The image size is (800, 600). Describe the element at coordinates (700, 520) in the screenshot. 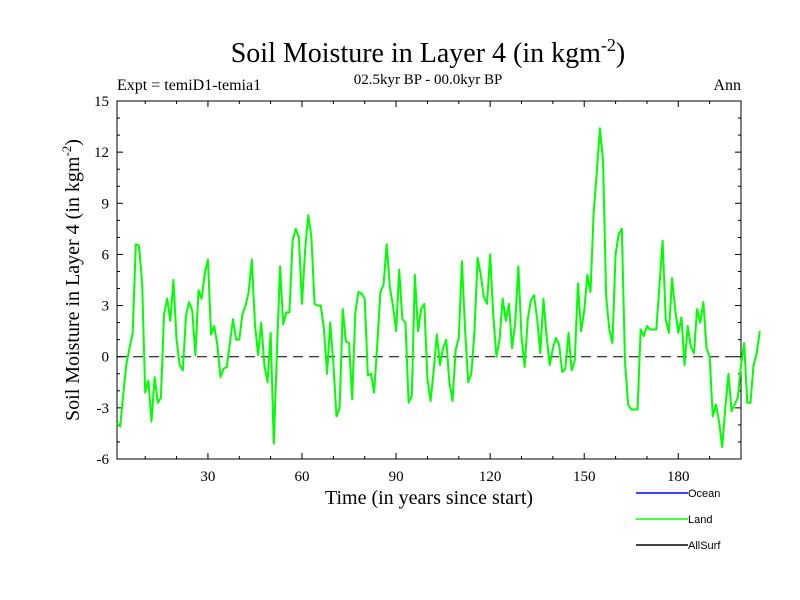

I see `legend-label-land: Land` at that location.